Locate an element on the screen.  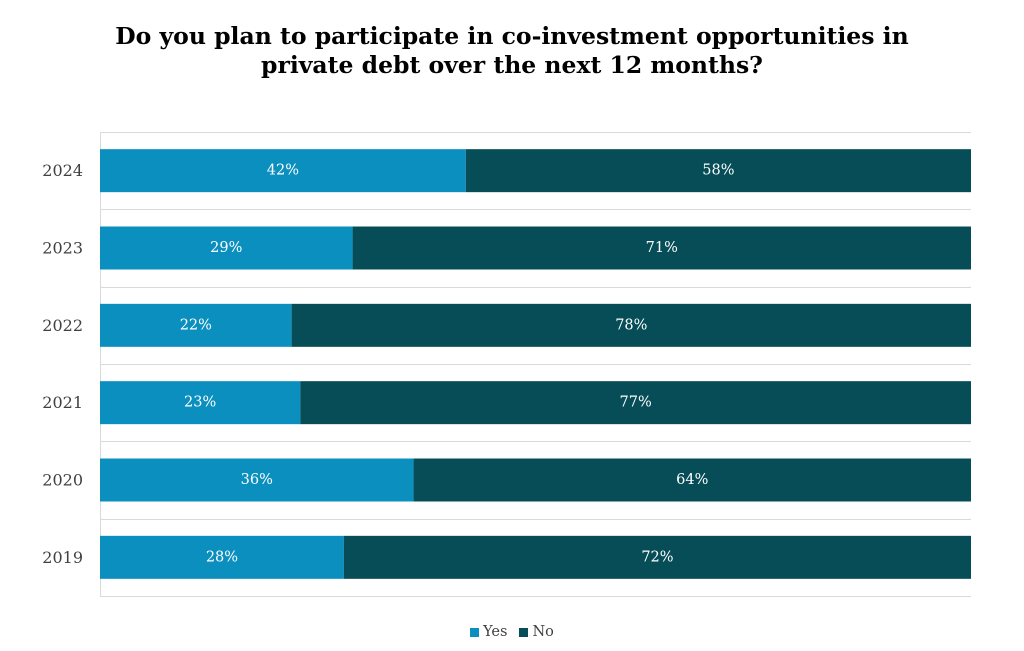
bar-yes-2019 is located at coordinates (222, 557).